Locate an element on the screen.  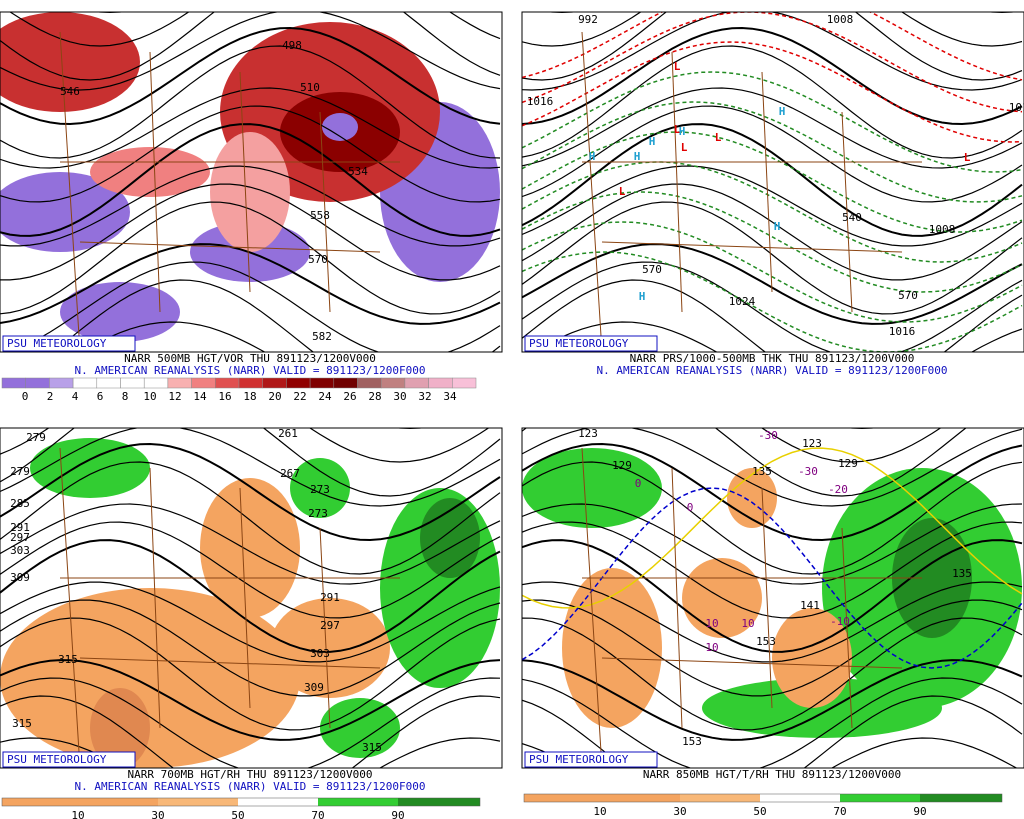
colorbar-label: 6 is located at coordinates (100, 396).